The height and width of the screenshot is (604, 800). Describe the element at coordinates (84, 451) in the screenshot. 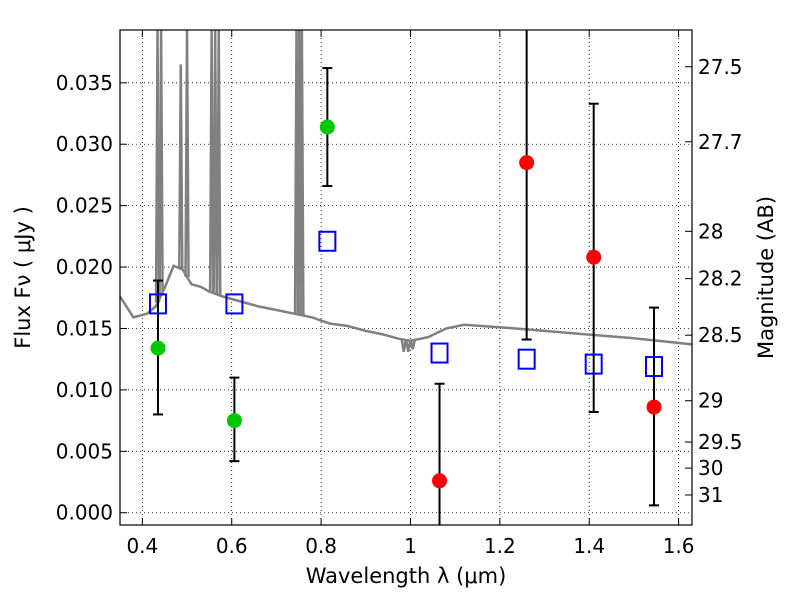

I see `y-tick-label: 0.005` at that location.